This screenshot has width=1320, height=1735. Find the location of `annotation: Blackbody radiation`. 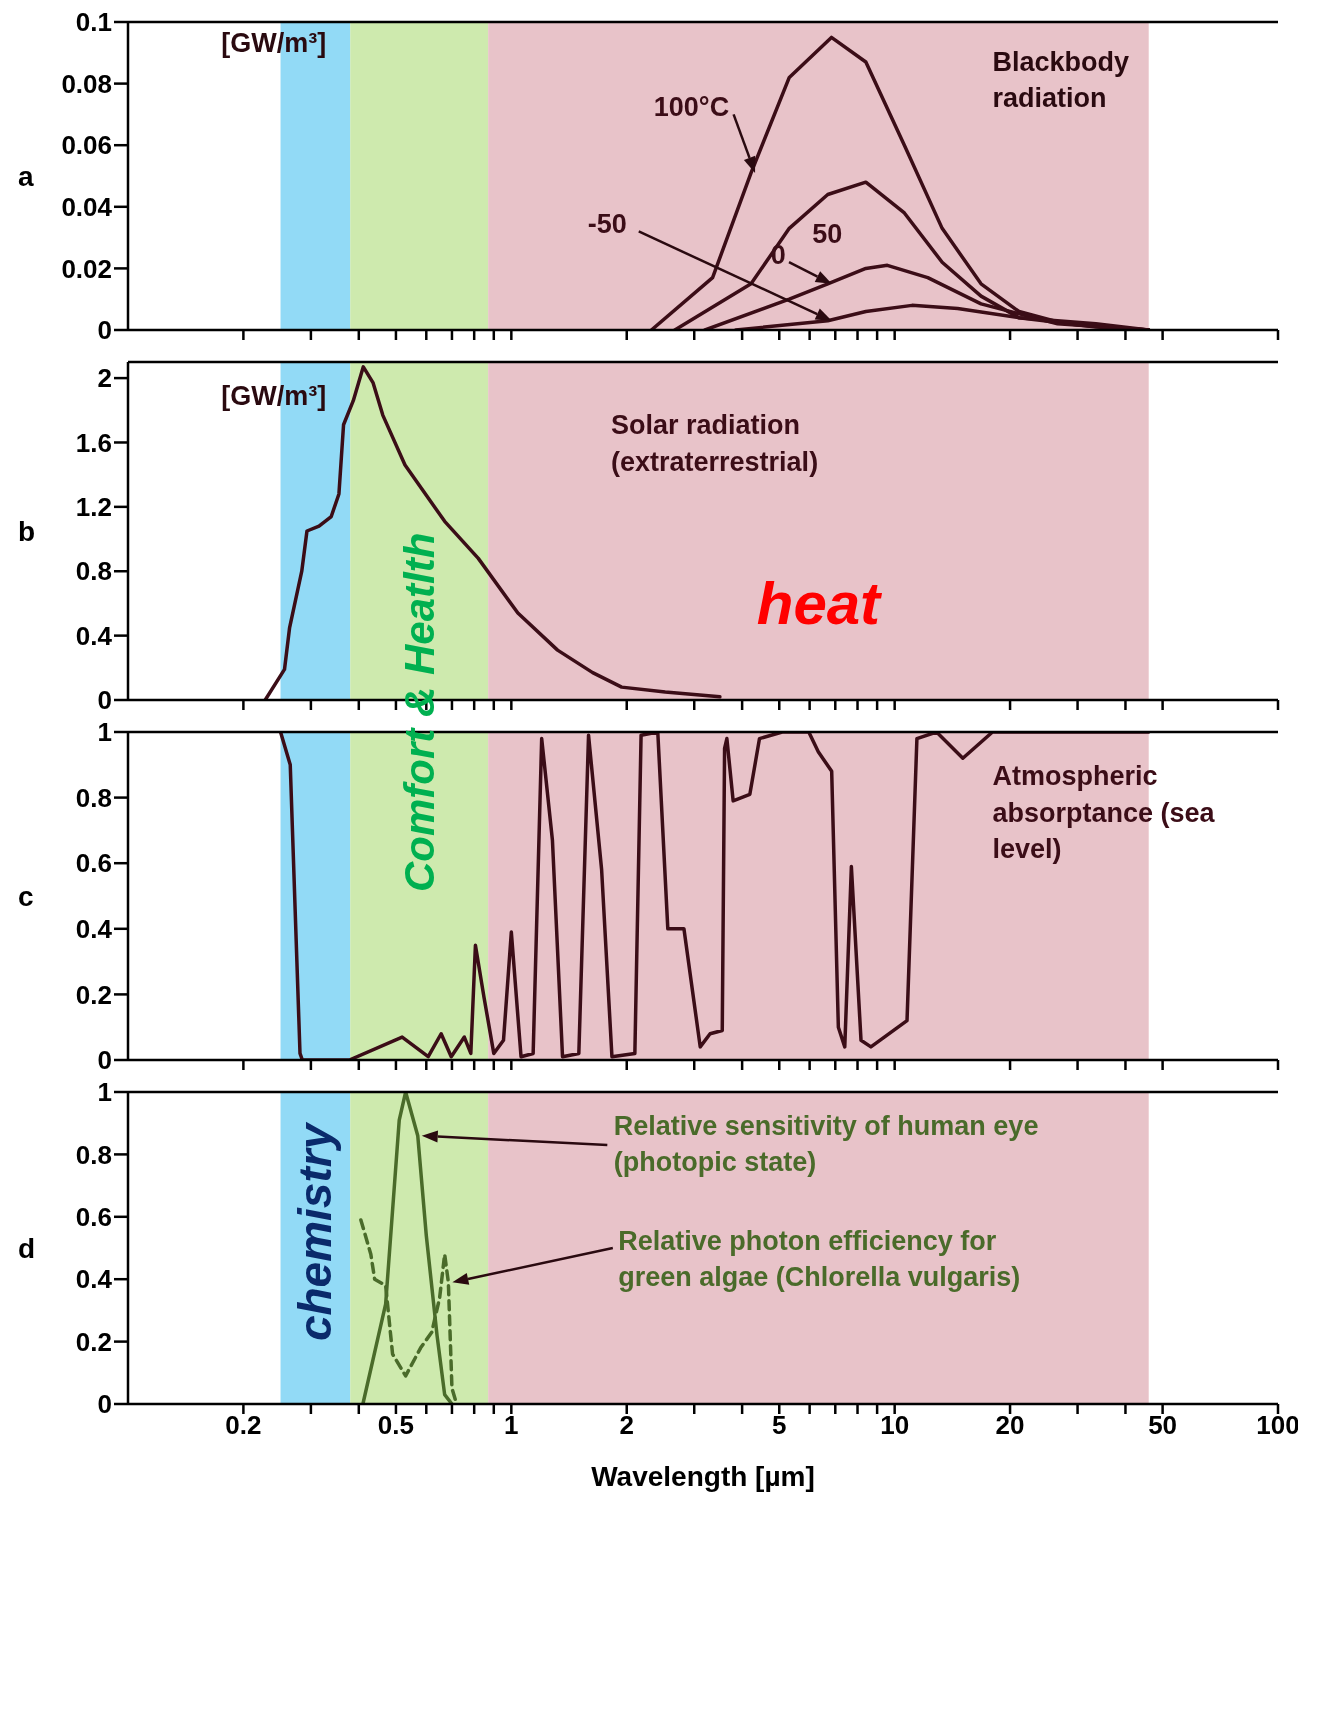

annotation: Blackbody radiation is located at coordinates (1061, 80).